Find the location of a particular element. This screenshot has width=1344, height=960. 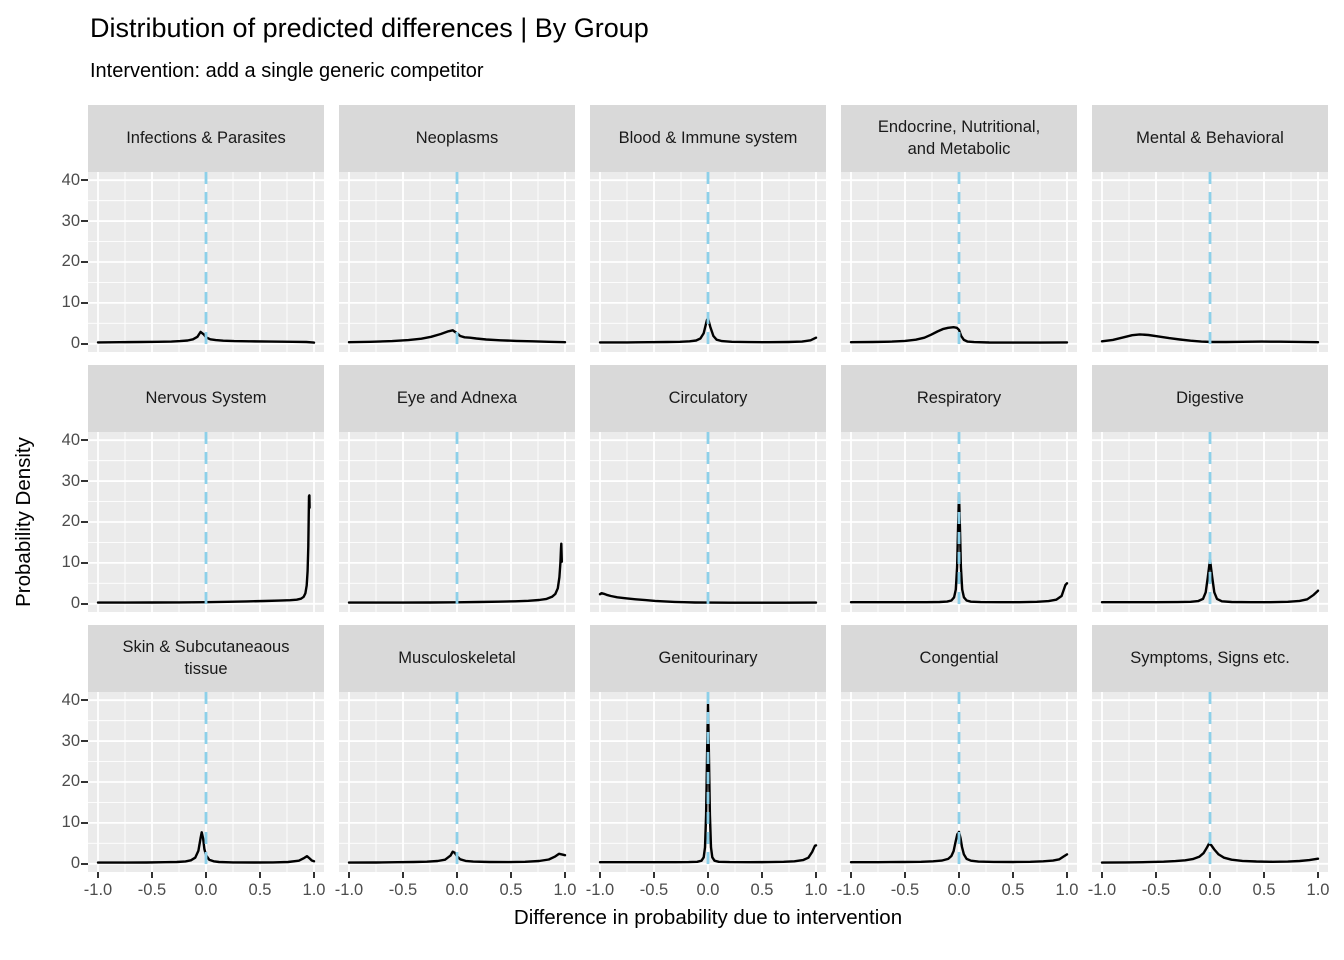

facet-cell: Symptoms, Signs etc. -1.0 -0.5 0.0 0.5 1.0 is located at coordinates (1208, 762).